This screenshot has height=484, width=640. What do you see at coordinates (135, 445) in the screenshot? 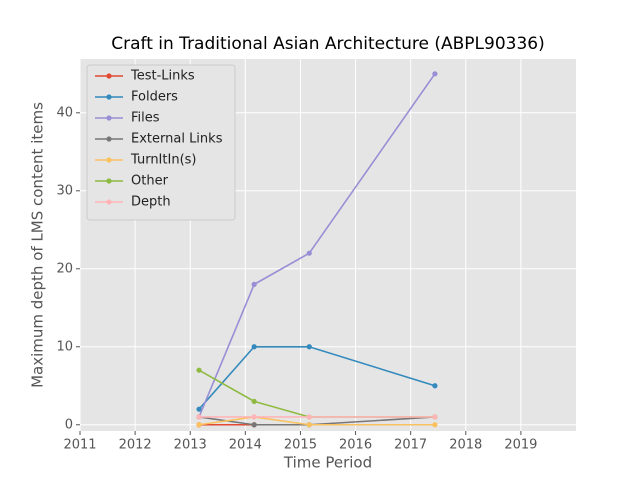
I see `x-tick-label: 2012` at bounding box center [135, 445].